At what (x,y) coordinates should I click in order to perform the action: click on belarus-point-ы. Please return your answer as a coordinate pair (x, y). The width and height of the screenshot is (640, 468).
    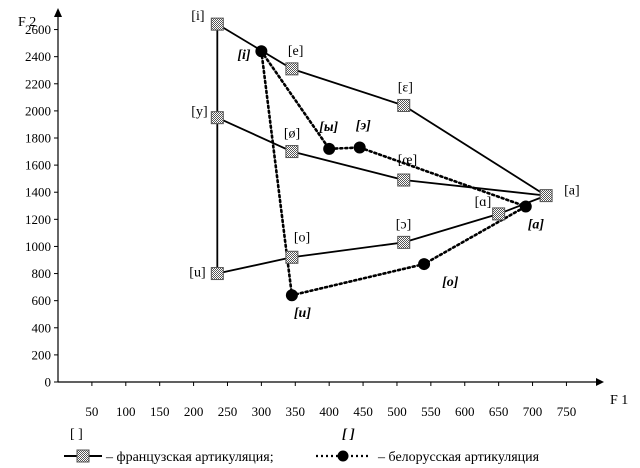
    Looking at the image, I should click on (329, 148).